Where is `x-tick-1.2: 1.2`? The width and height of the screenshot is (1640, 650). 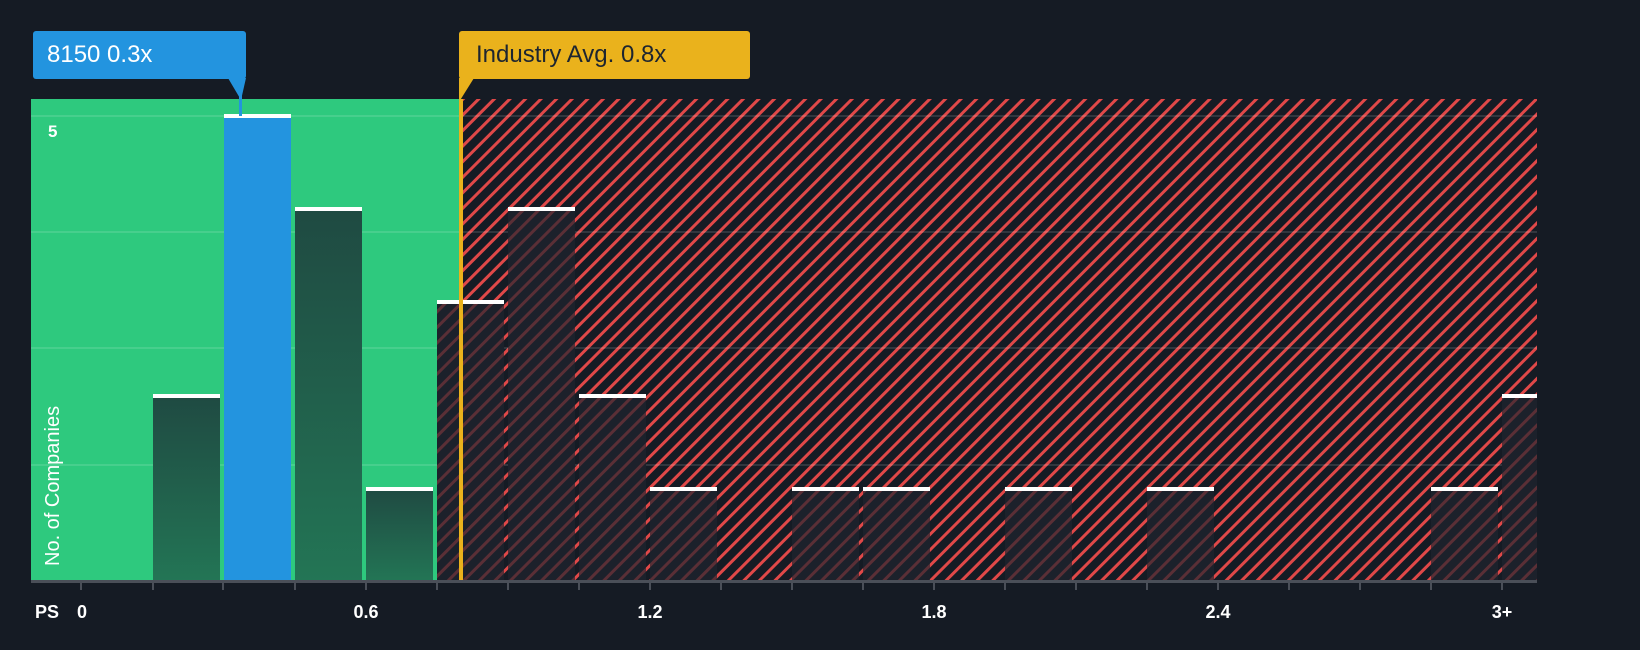 x-tick-1.2: 1.2 is located at coordinates (650, 612).